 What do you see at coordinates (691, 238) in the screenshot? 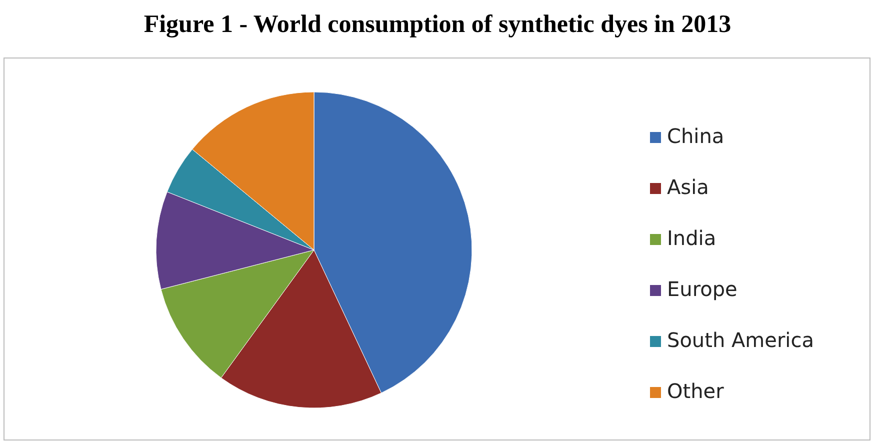
I see `legend-label: India` at bounding box center [691, 238].